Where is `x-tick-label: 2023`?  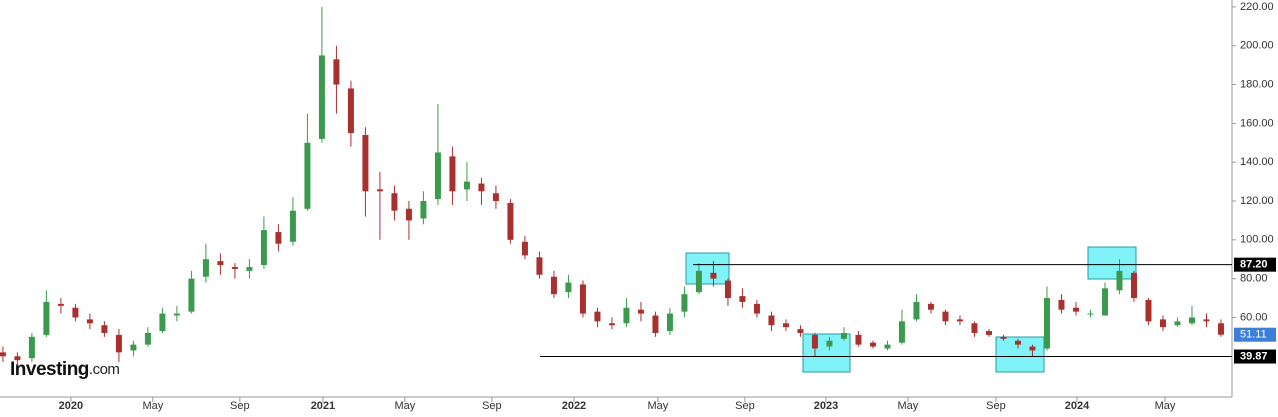
x-tick-label: 2023 is located at coordinates (826, 406).